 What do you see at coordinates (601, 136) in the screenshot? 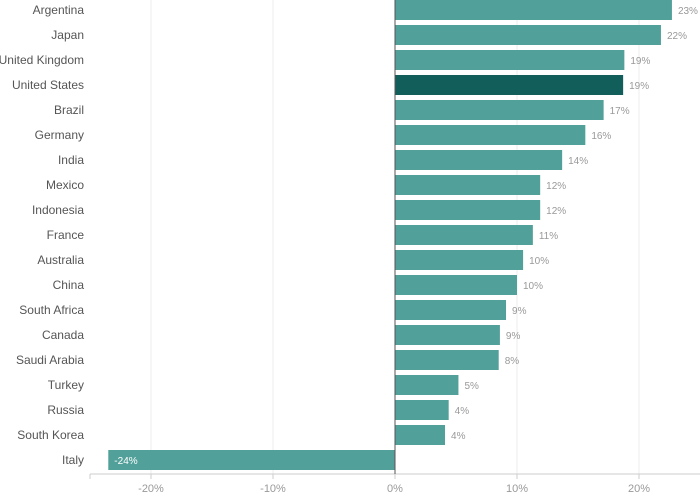
I see `data-label: 16%` at bounding box center [601, 136].